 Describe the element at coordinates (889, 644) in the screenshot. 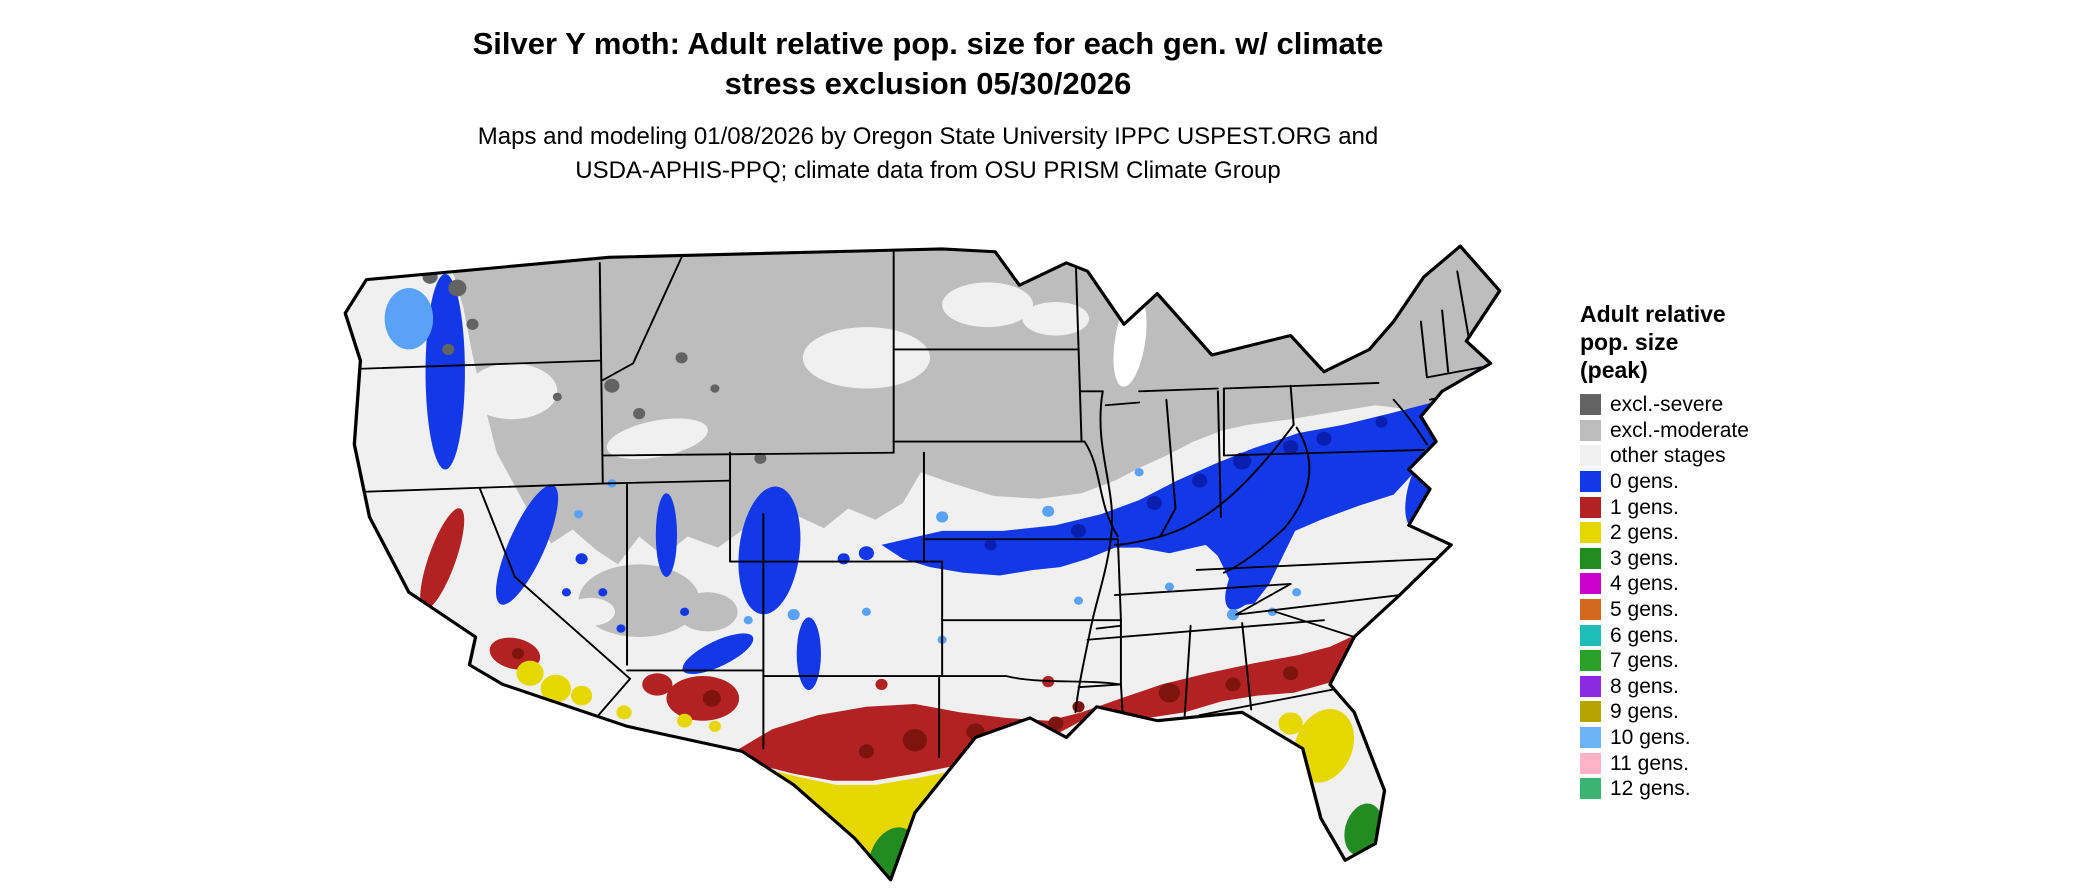

I see `one-gen-region` at that location.